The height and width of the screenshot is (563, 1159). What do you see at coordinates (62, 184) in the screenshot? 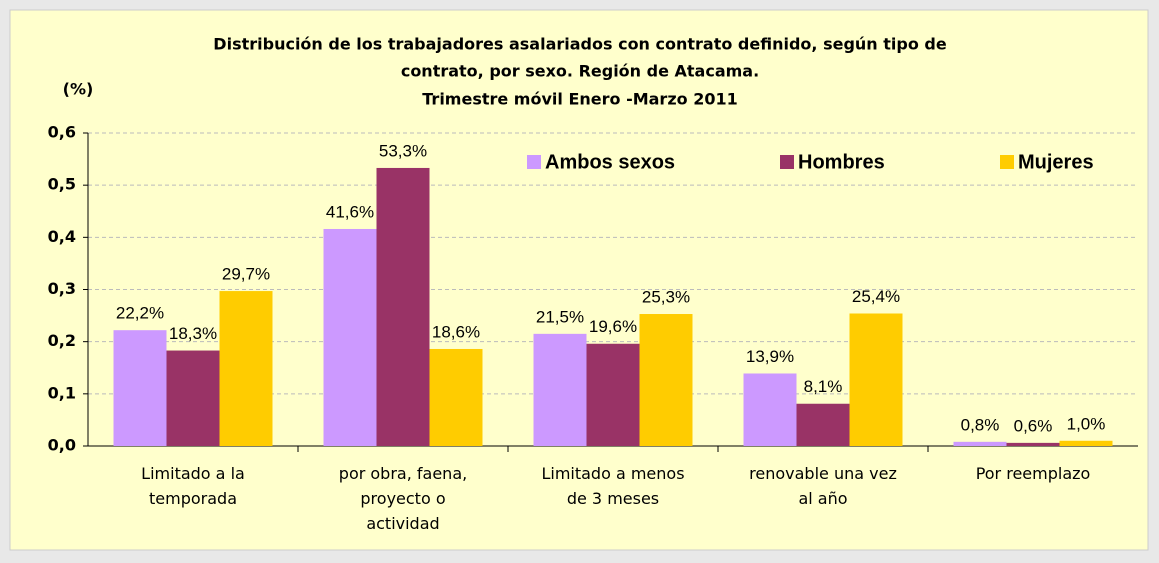
I see `y-tick-label: 0,5` at bounding box center [62, 184].